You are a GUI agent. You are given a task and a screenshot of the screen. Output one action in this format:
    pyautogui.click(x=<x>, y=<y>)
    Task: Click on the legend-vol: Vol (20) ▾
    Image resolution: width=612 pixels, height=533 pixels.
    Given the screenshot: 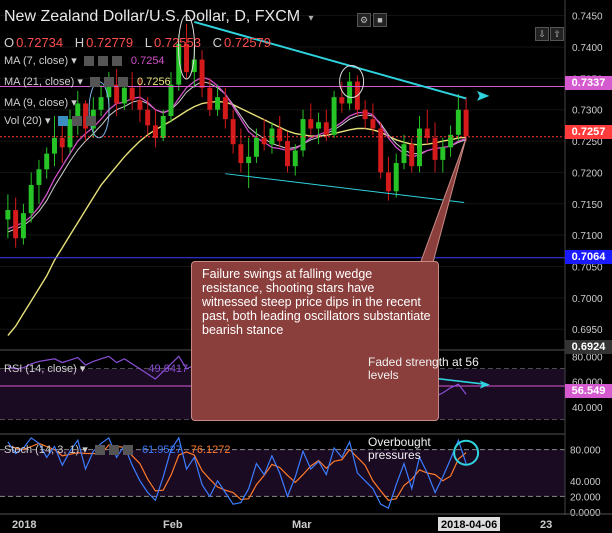 What is the action you would take?
    pyautogui.click(x=50, y=120)
    